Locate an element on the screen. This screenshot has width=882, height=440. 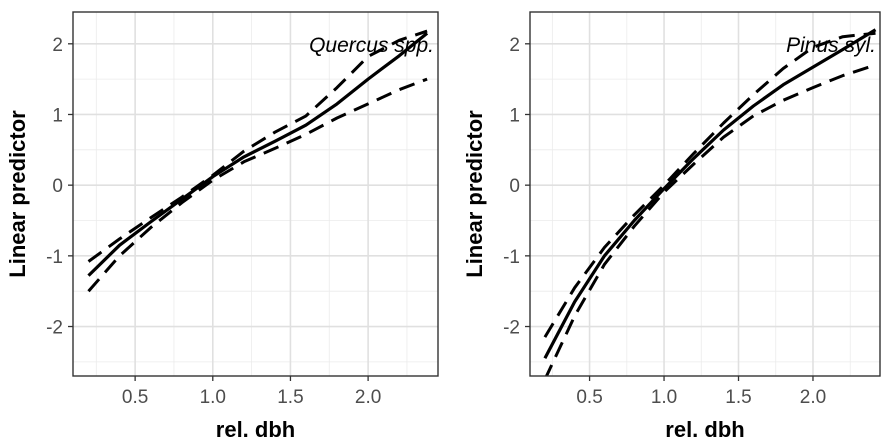
species-label: Quercus spp. is located at coordinates (371, 45).